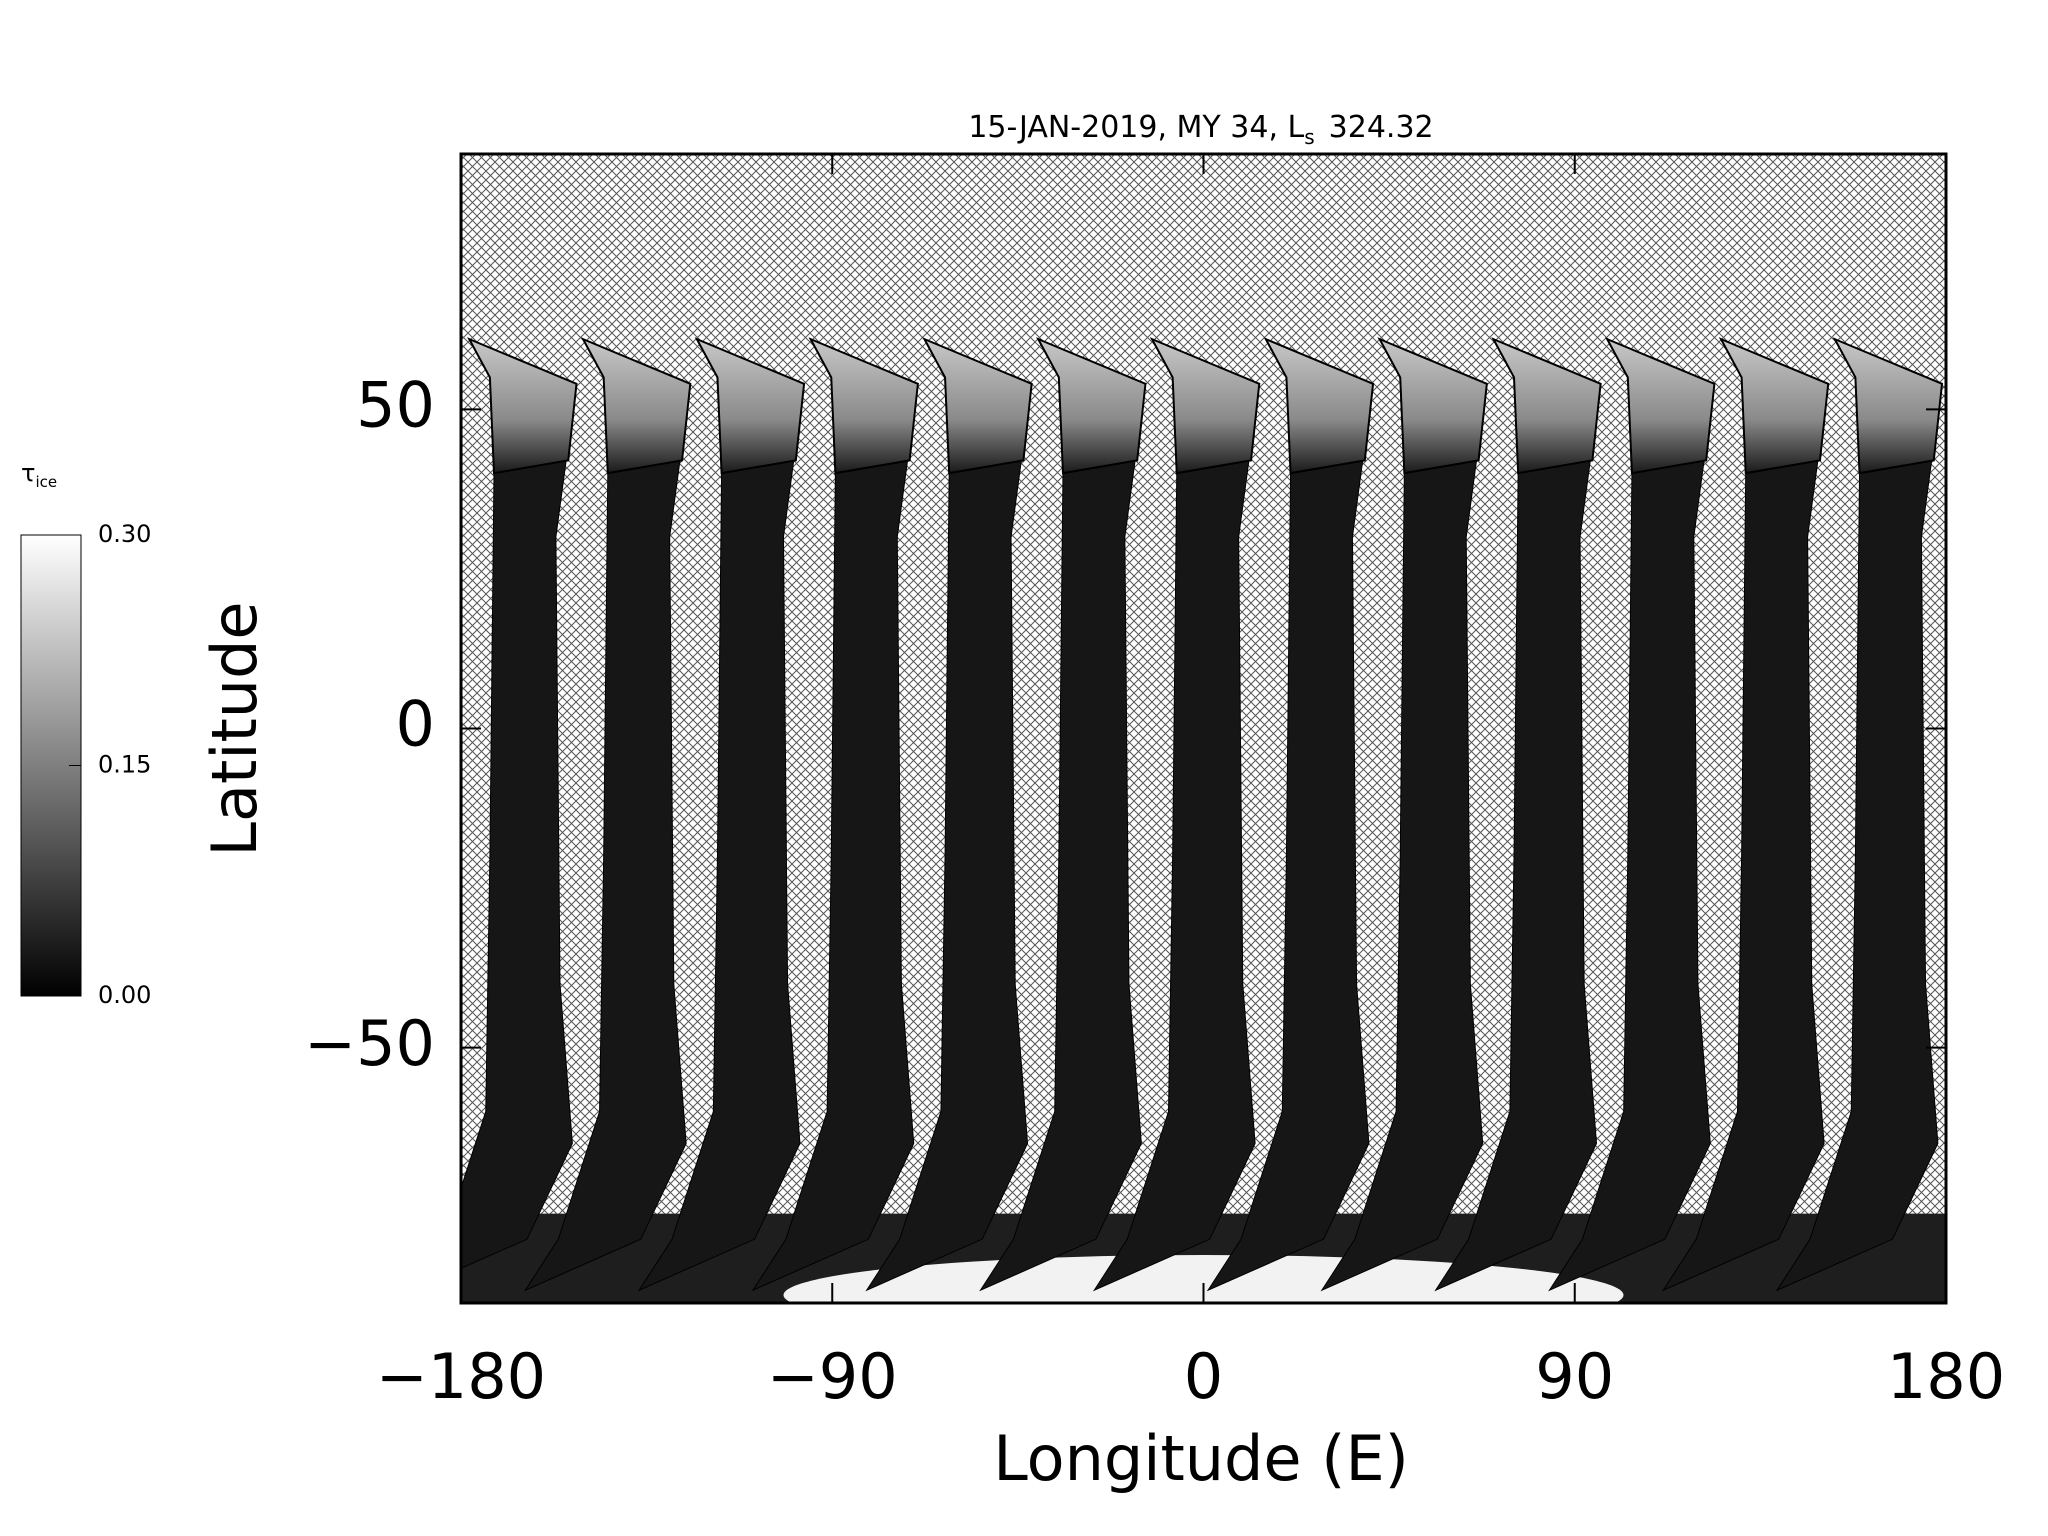 This screenshot has width=2048, height=1536. What do you see at coordinates (832, 1376) in the screenshot?
I see `x-tick-label: −90` at bounding box center [832, 1376].